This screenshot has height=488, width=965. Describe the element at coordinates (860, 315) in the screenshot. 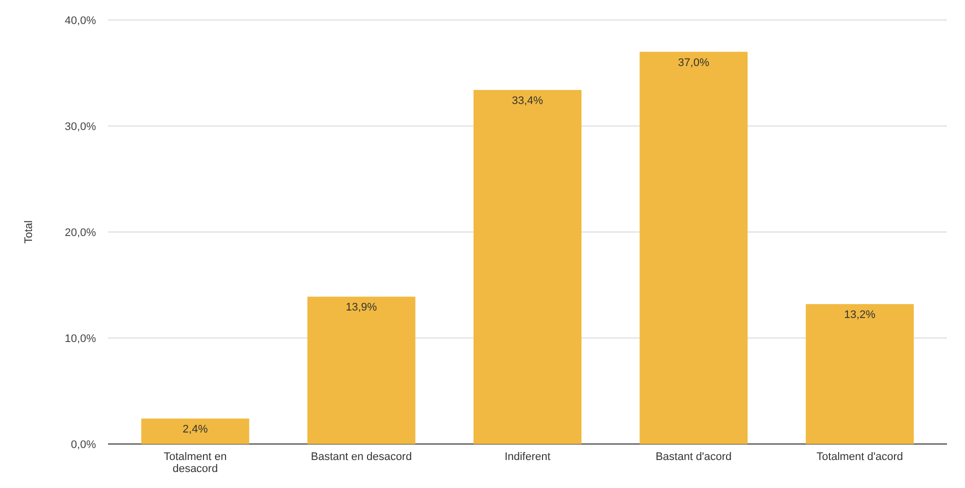

I see `data-label: 13,2%` at that location.